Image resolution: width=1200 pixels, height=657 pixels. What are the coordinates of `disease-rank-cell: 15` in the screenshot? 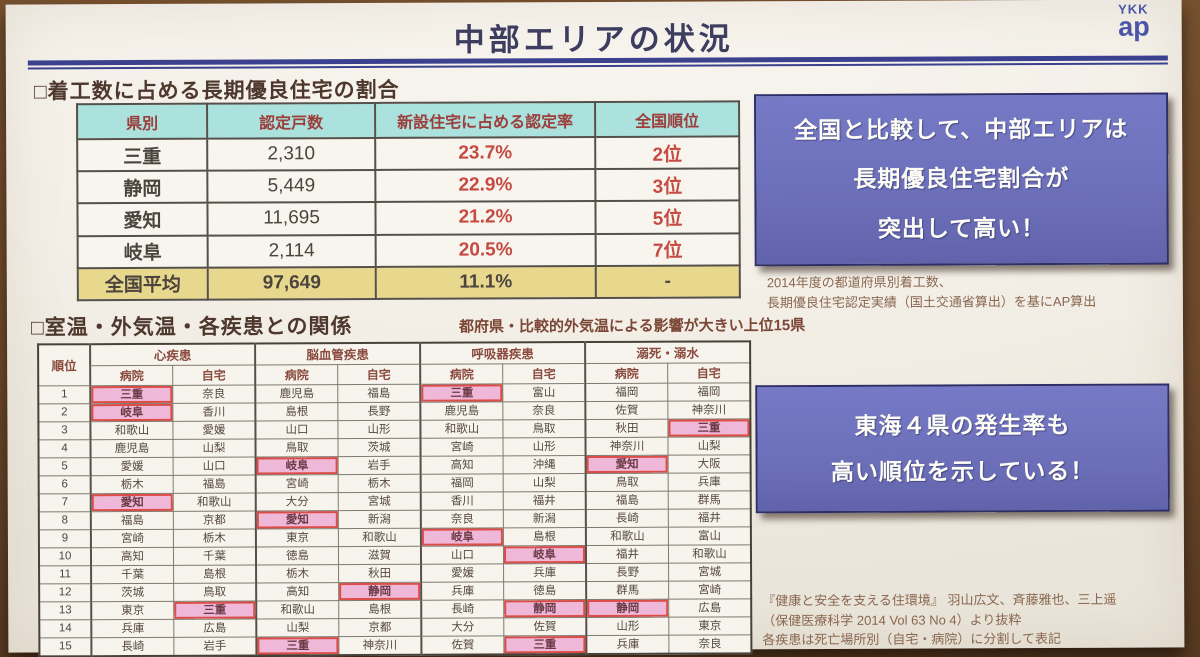 It's located at (65, 647).